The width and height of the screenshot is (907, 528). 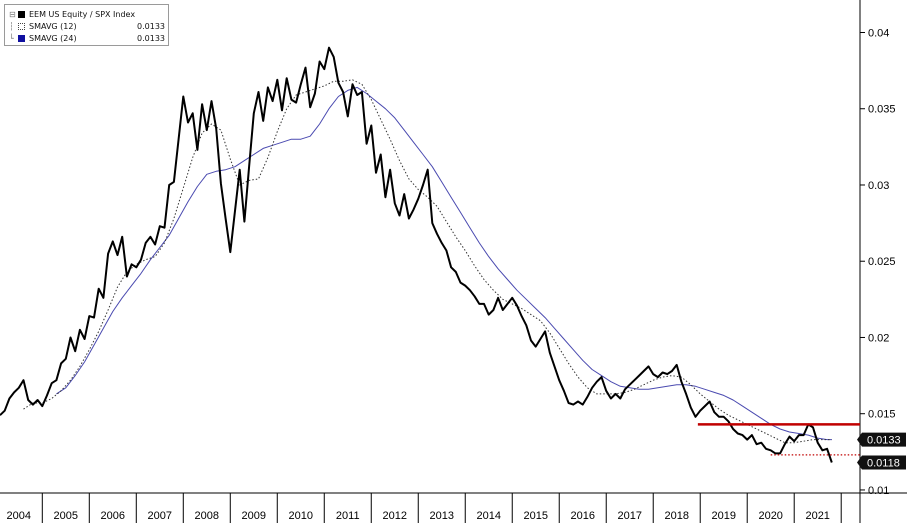 What do you see at coordinates (21, 26) in the screenshot?
I see `legend-swatch-dotted` at bounding box center [21, 26].